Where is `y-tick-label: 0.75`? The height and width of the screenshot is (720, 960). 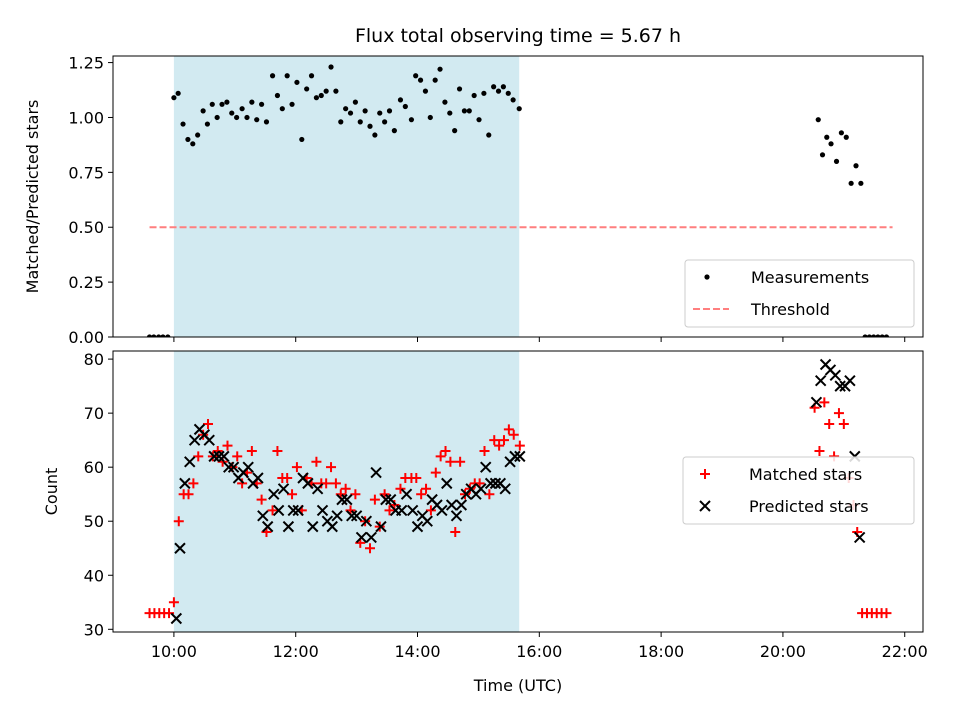 y-tick-label: 0.75 is located at coordinates (86, 172).